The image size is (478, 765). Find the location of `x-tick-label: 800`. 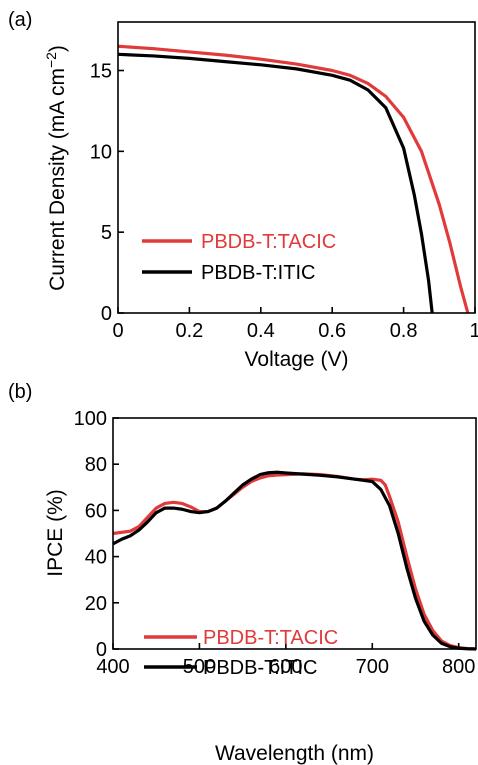

x-tick-label: 800 is located at coordinates (458, 667).